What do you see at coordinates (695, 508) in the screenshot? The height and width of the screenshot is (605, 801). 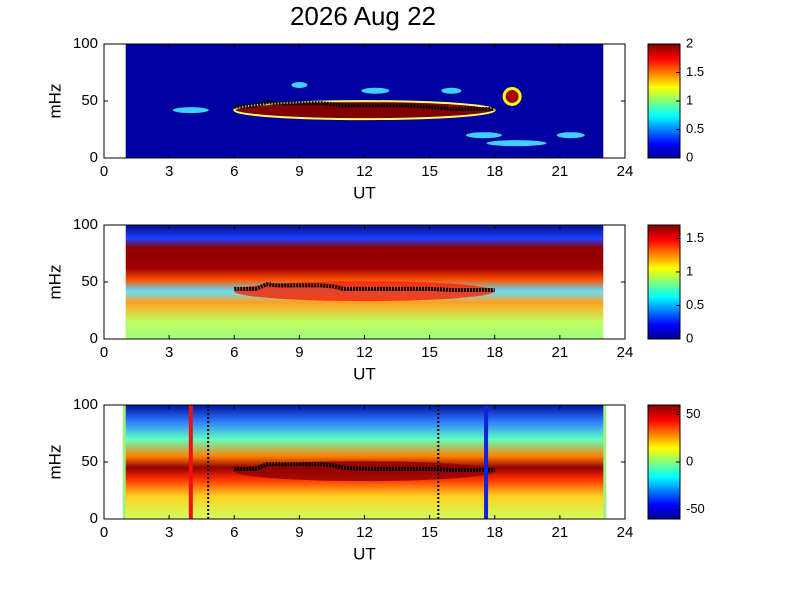 I see `colorbar-tick-label: -50` at bounding box center [695, 508].